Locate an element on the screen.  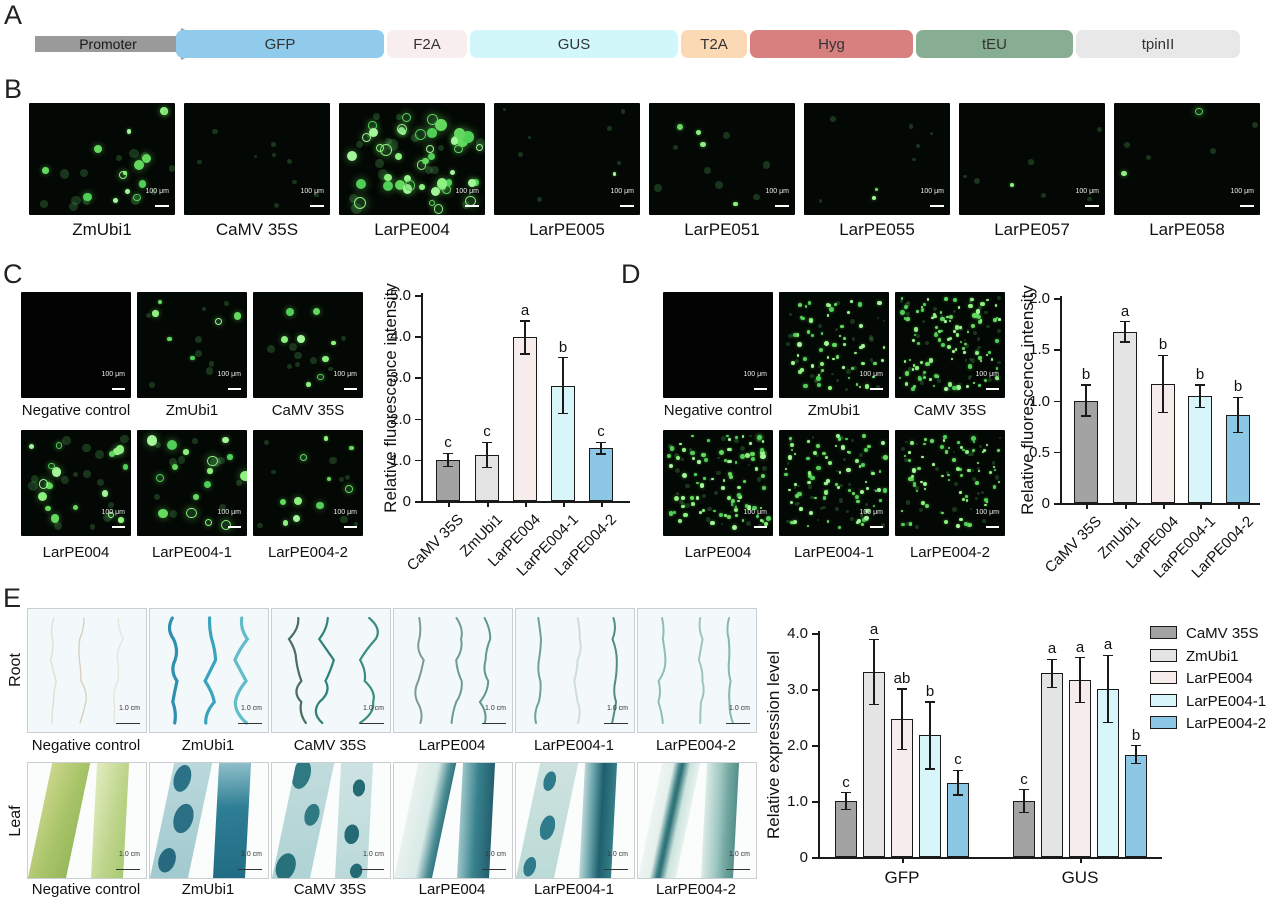
image-label: CaMV 35S is located at coordinates (330, 745).